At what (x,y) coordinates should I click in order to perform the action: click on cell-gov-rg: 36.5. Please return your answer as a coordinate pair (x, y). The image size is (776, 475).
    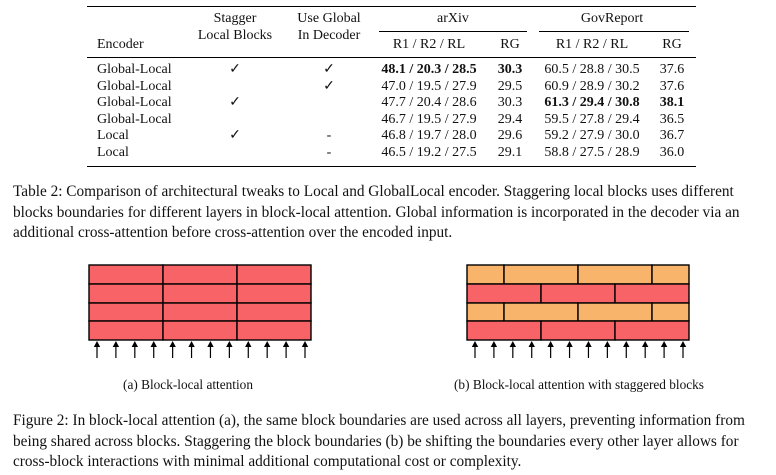
    Looking at the image, I should click on (672, 119).